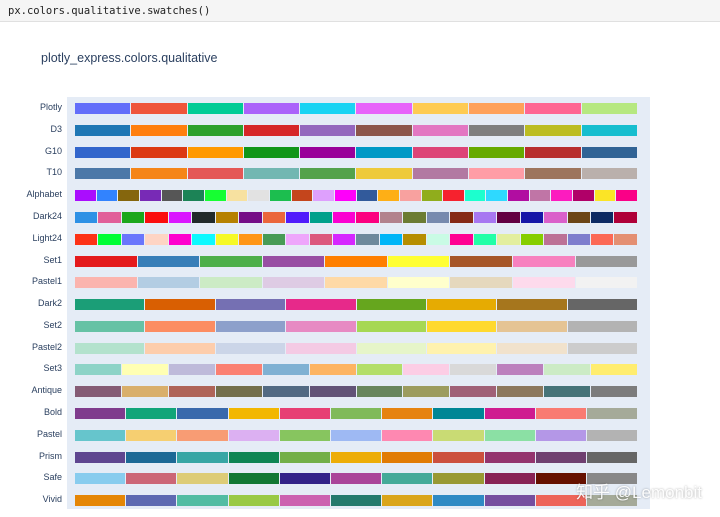 The image size is (720, 517). What do you see at coordinates (360, 11) in the screenshot?
I see `code-cell: px.colors.qualitative.swatches()` at bounding box center [360, 11].